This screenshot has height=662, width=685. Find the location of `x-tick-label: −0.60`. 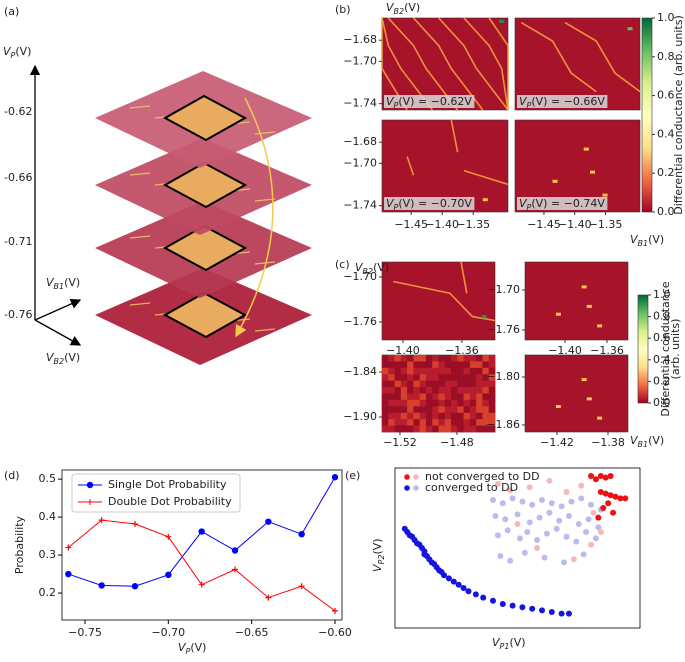

x-tick-label: −0.60 is located at coordinates (335, 632).